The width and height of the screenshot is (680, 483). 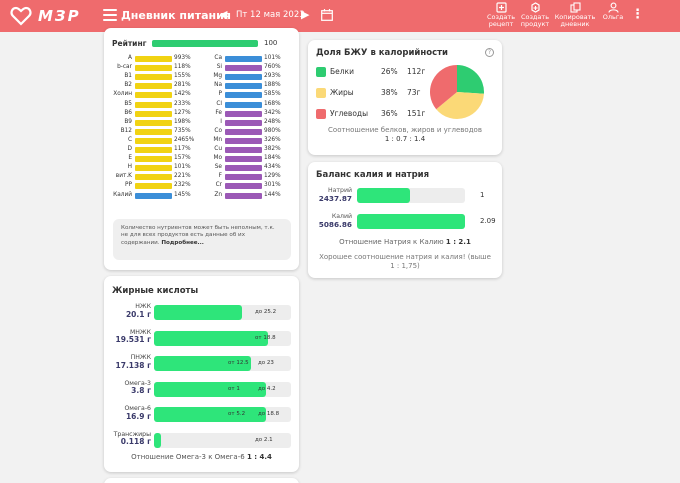 I want to click on more-menu-icon: ⋮, so click(x=637, y=14).